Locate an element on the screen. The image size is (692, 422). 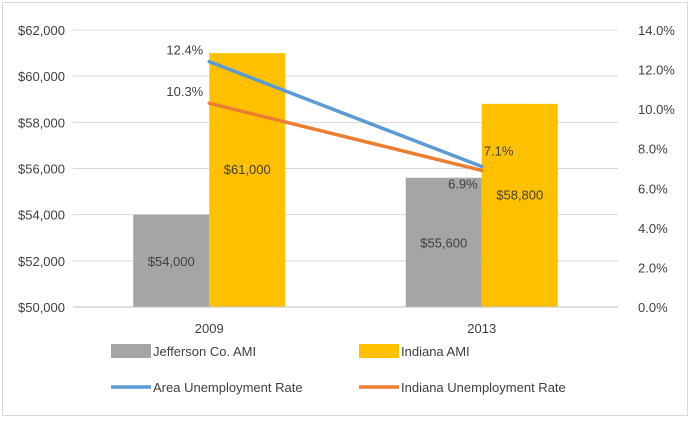
bar-data-label: $54,000 is located at coordinates (171, 261).